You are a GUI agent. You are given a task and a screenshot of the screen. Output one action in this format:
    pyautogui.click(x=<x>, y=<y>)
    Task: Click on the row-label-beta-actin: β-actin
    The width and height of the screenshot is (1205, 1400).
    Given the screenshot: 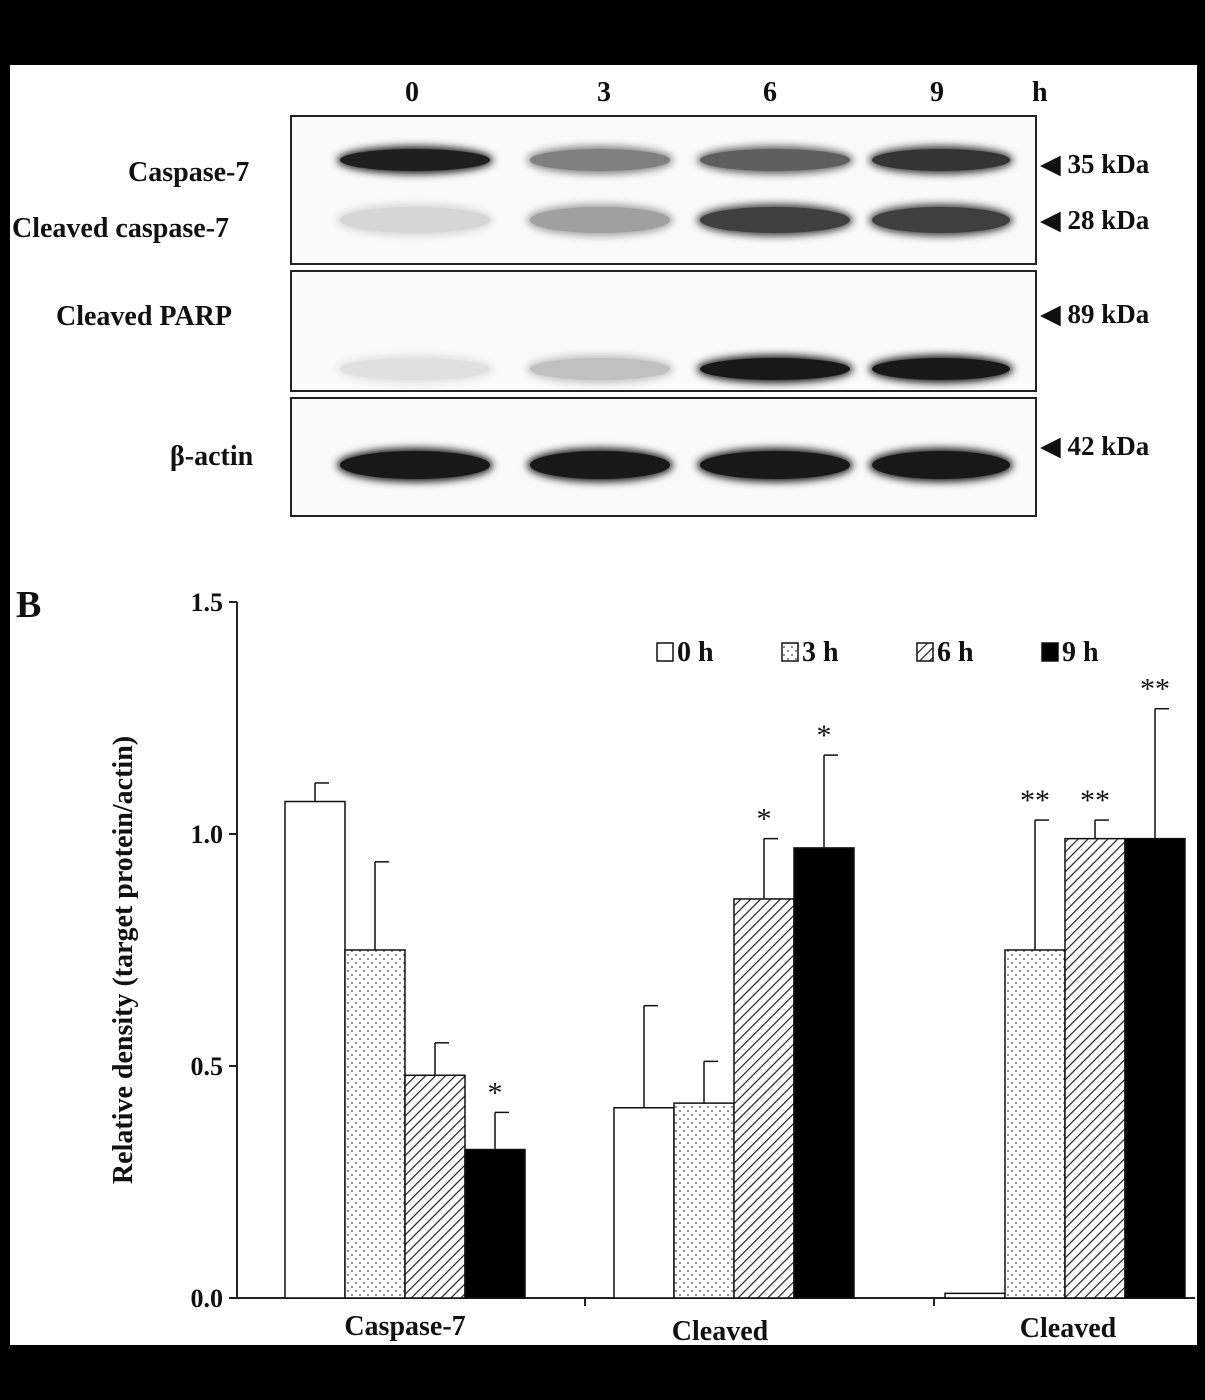 What is the action you would take?
    pyautogui.click(x=212, y=456)
    